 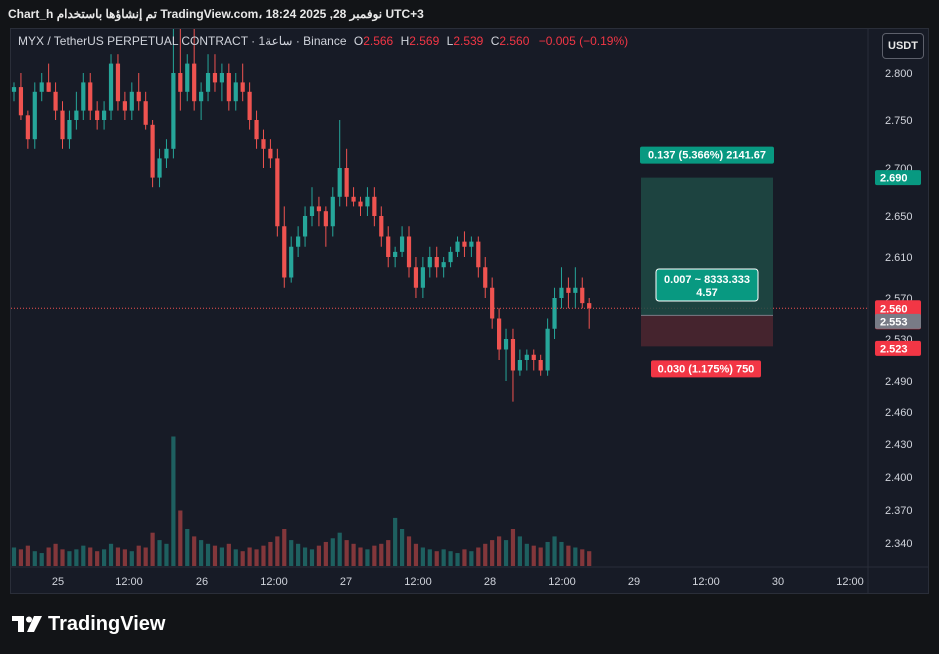 I want to click on loss-zone, so click(x=707, y=331).